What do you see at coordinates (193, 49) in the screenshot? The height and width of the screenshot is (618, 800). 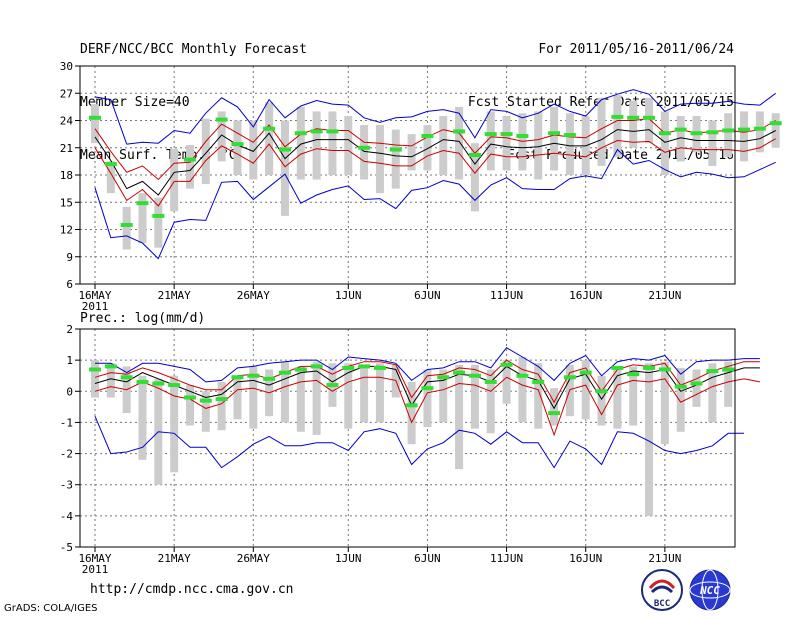 I see `forecast-title: DERF/NCC/BCC Monthly Forecast` at bounding box center [193, 49].